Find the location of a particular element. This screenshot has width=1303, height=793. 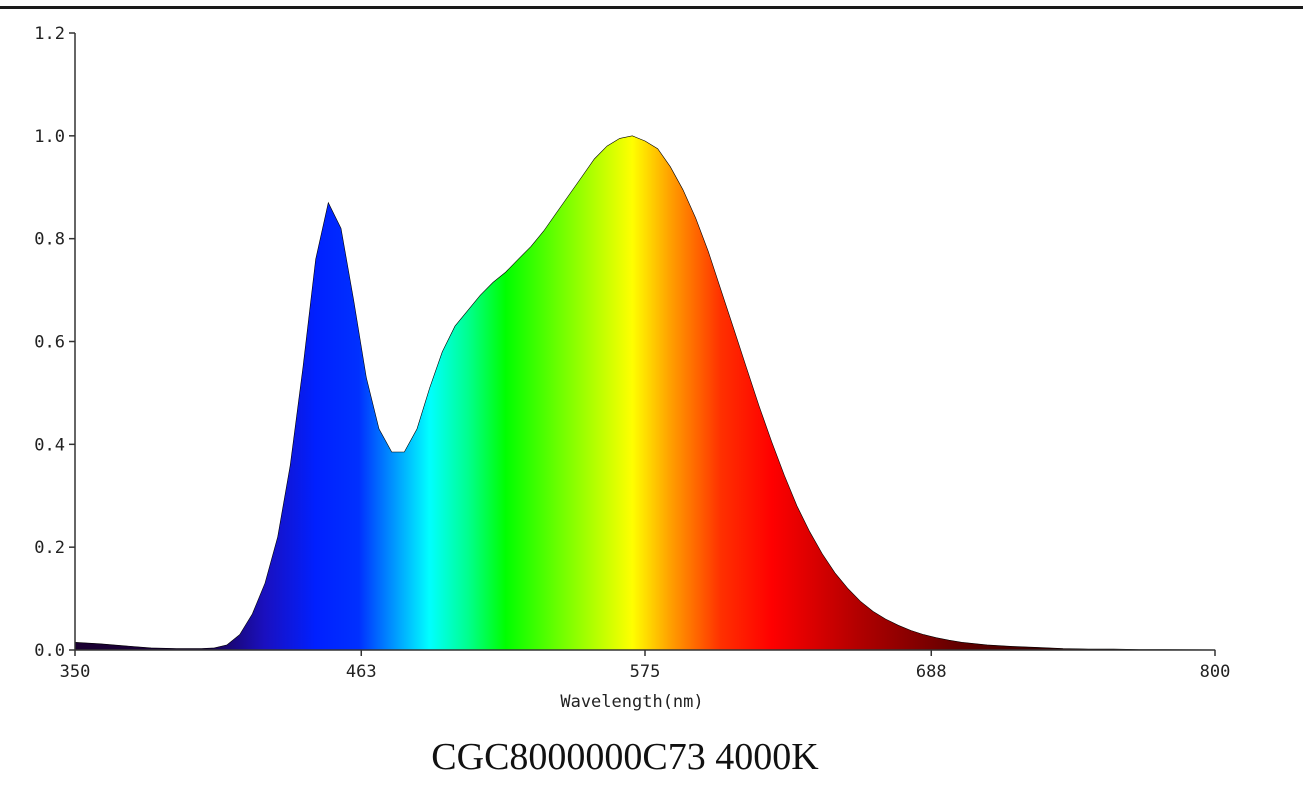

x-tick-label: 575 is located at coordinates (645, 672).